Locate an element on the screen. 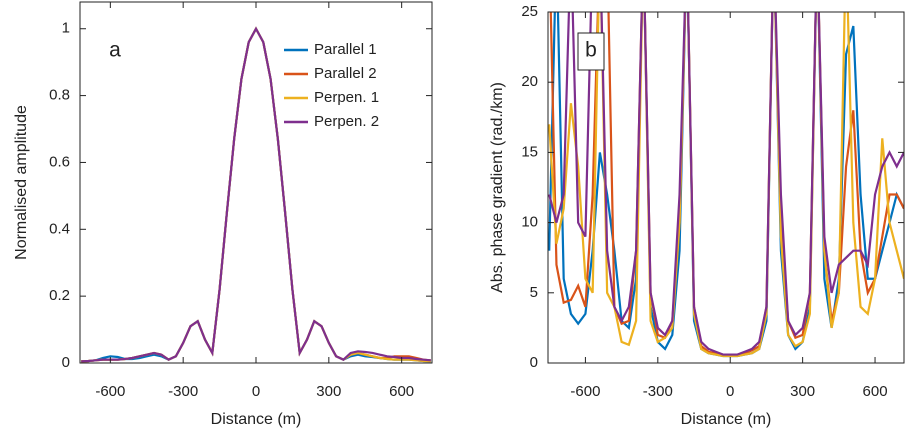 This screenshot has width=905, height=435. panel-label-box is located at coordinates (591, 51).